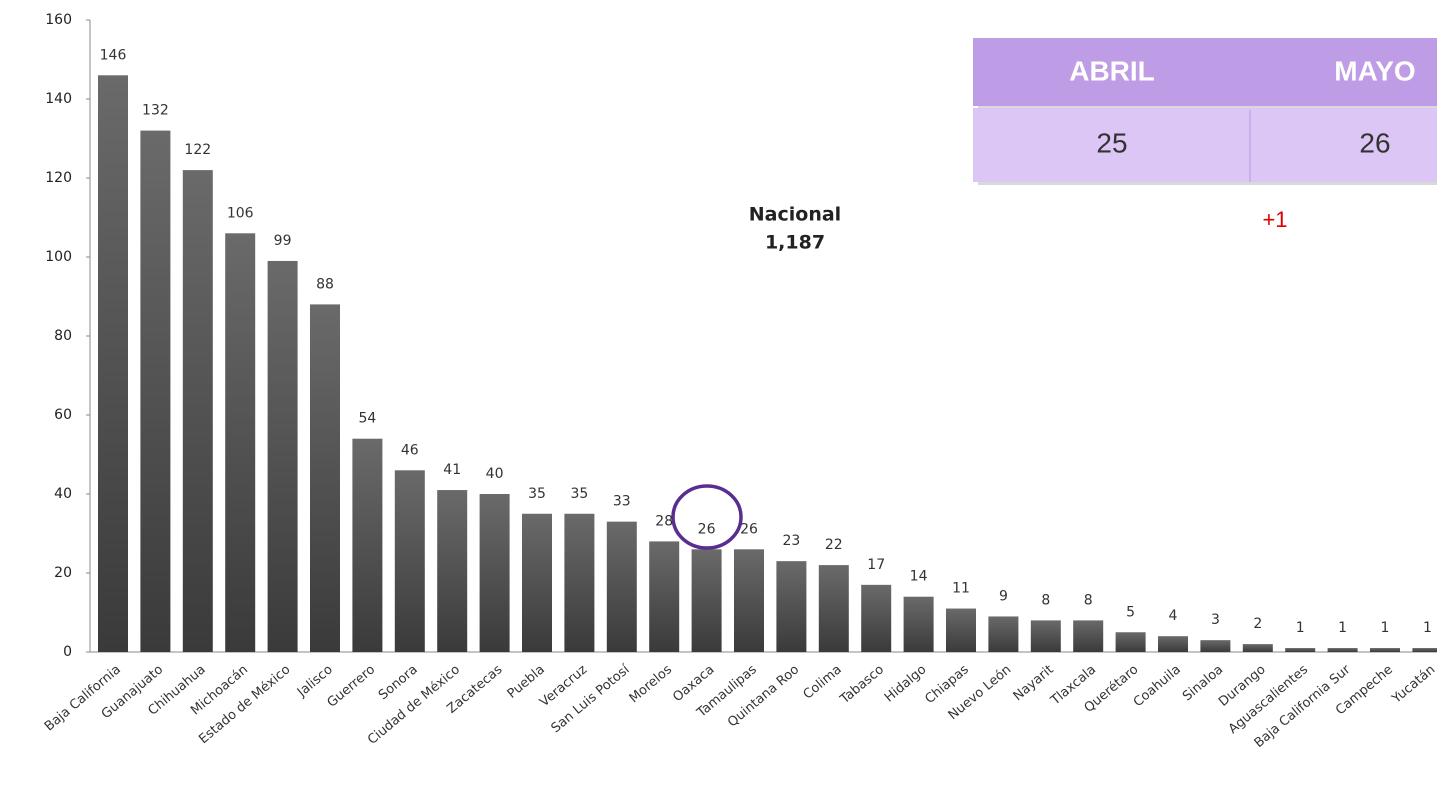 The width and height of the screenshot is (1437, 803). I want to click on data-label: 99, so click(283, 241).